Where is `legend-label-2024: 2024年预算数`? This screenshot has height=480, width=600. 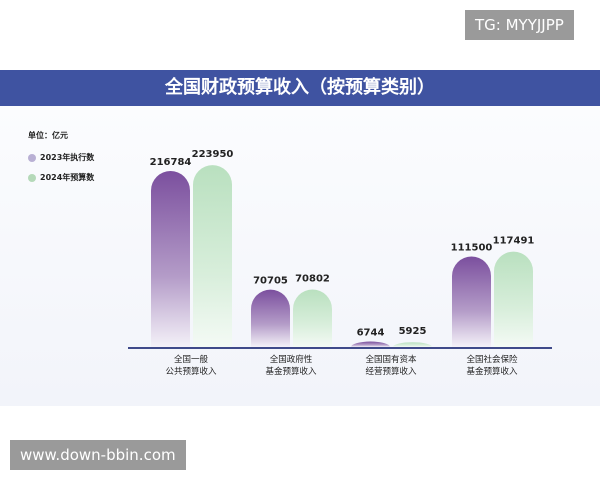 legend-label-2024: 2024年预算数 is located at coordinates (67, 177).